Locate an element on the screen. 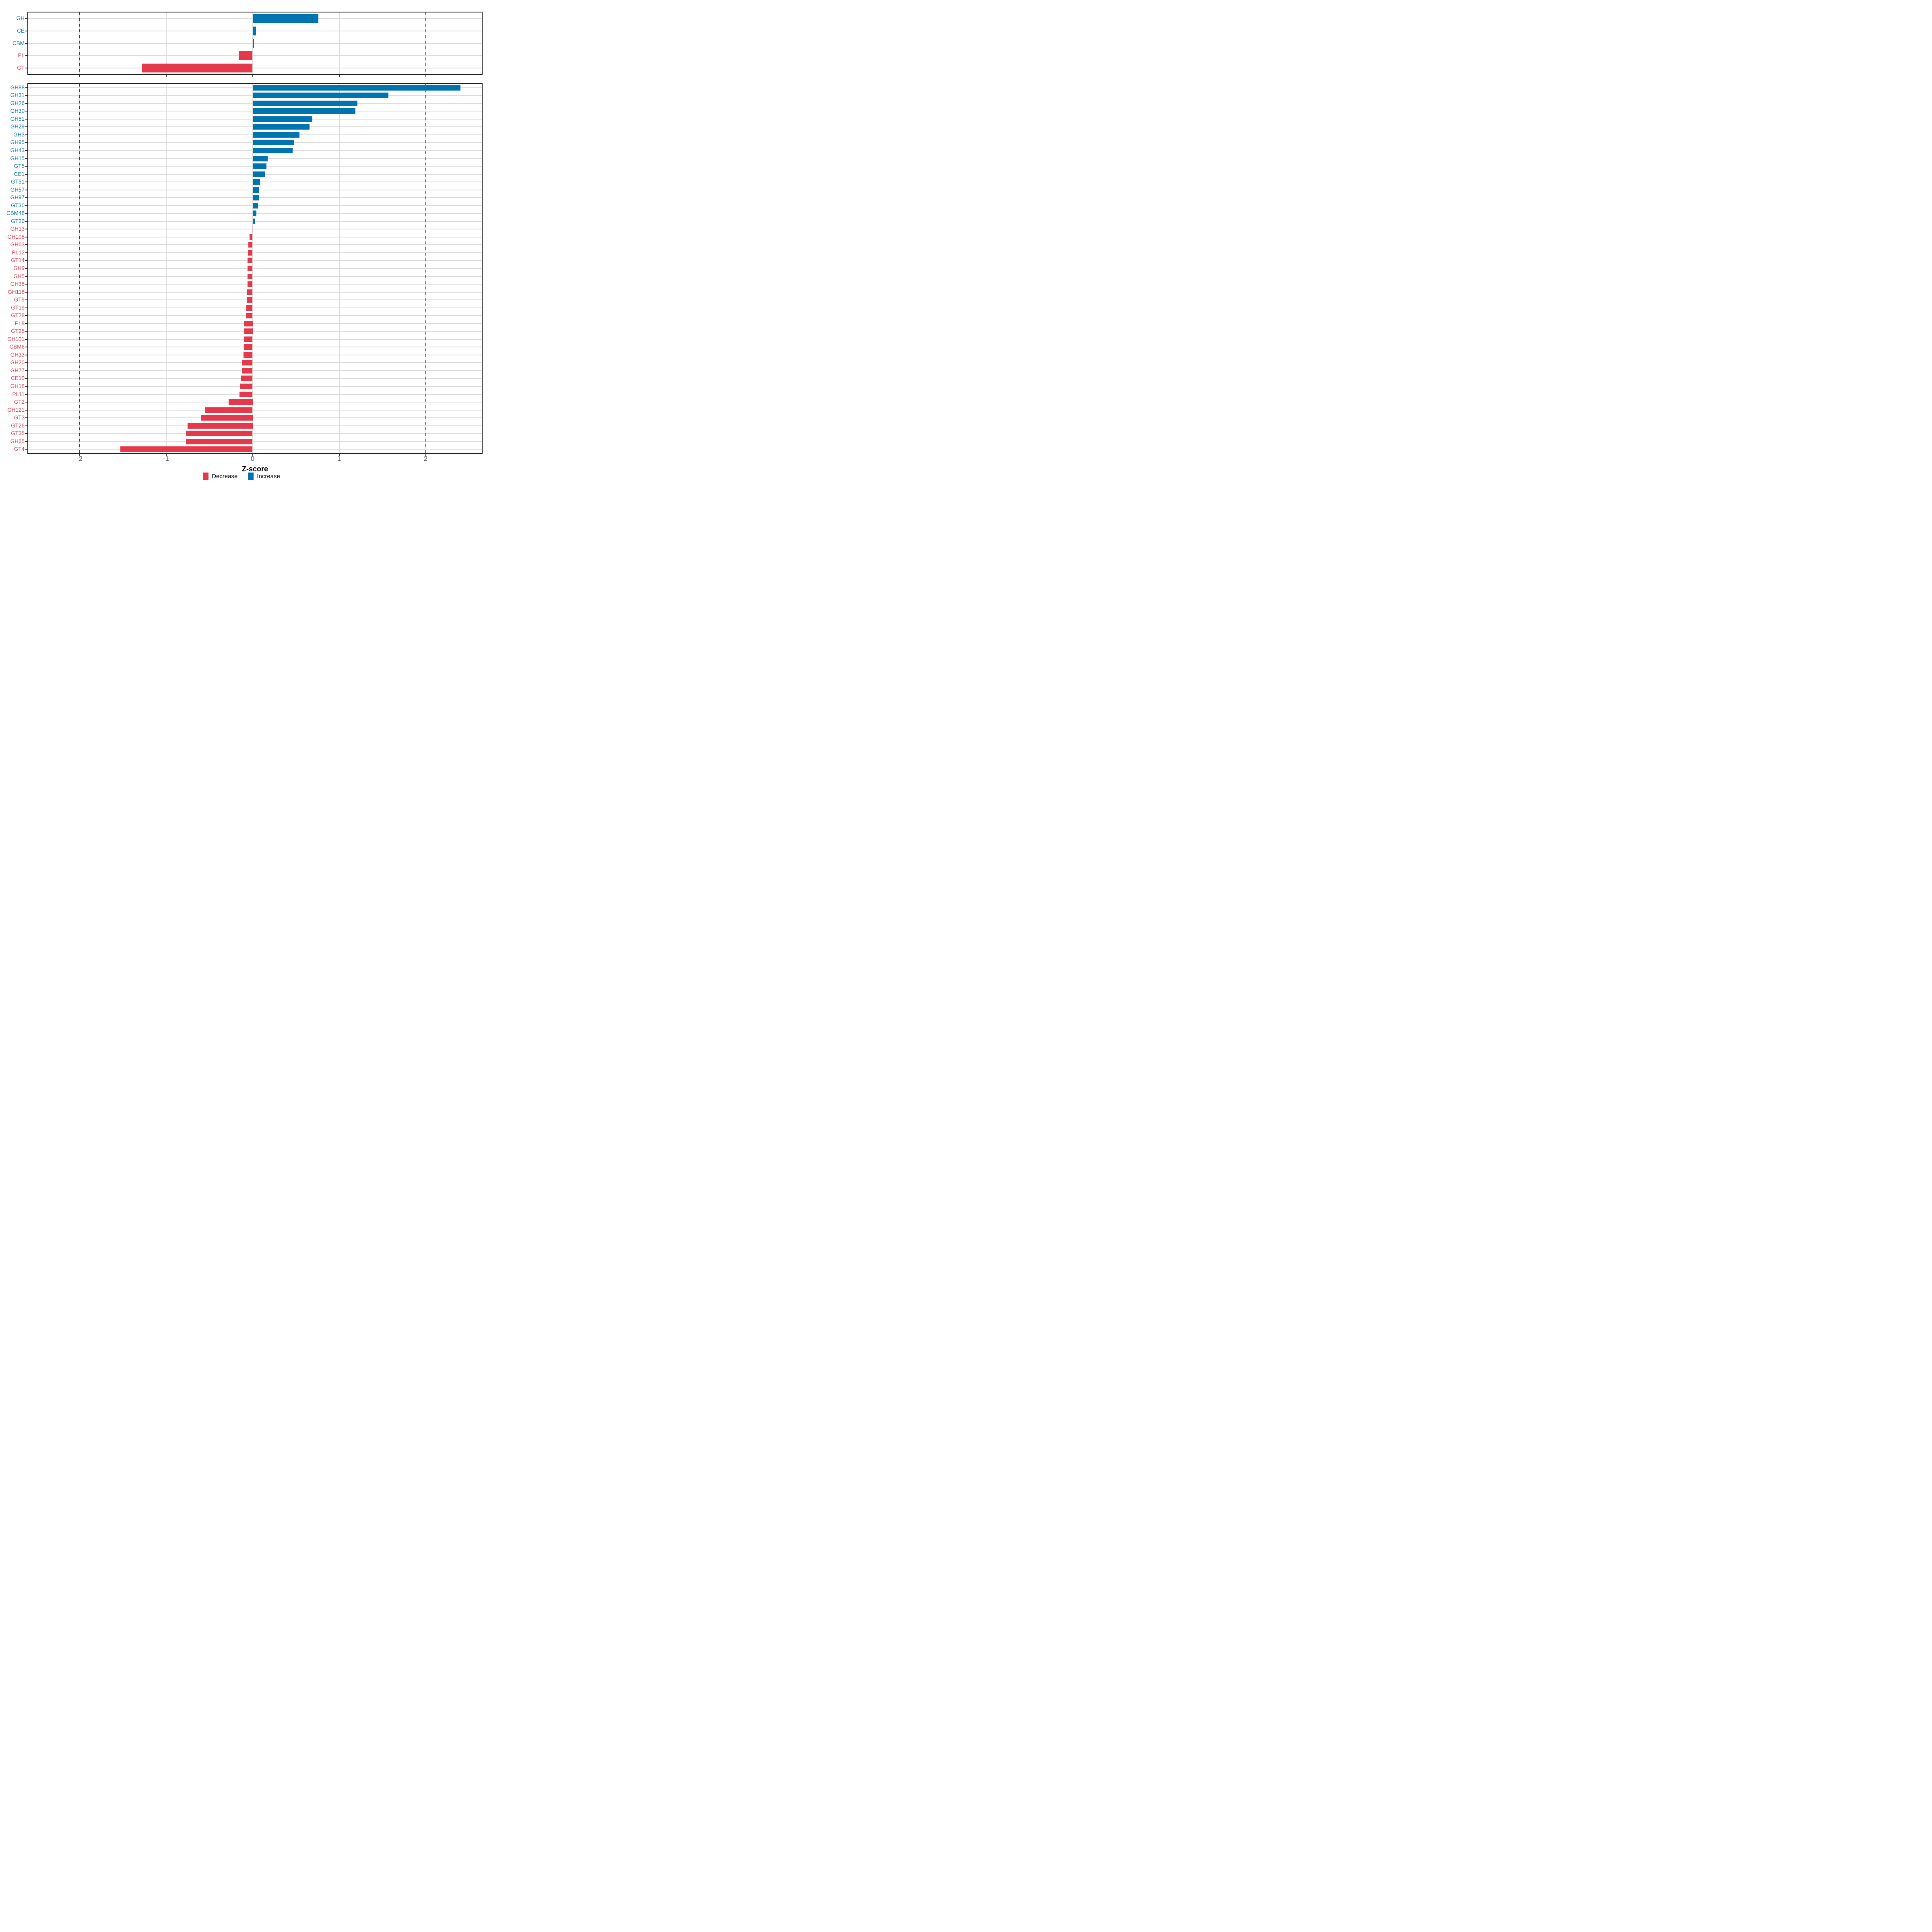  top-panel-class-summary is located at coordinates (255, 43).